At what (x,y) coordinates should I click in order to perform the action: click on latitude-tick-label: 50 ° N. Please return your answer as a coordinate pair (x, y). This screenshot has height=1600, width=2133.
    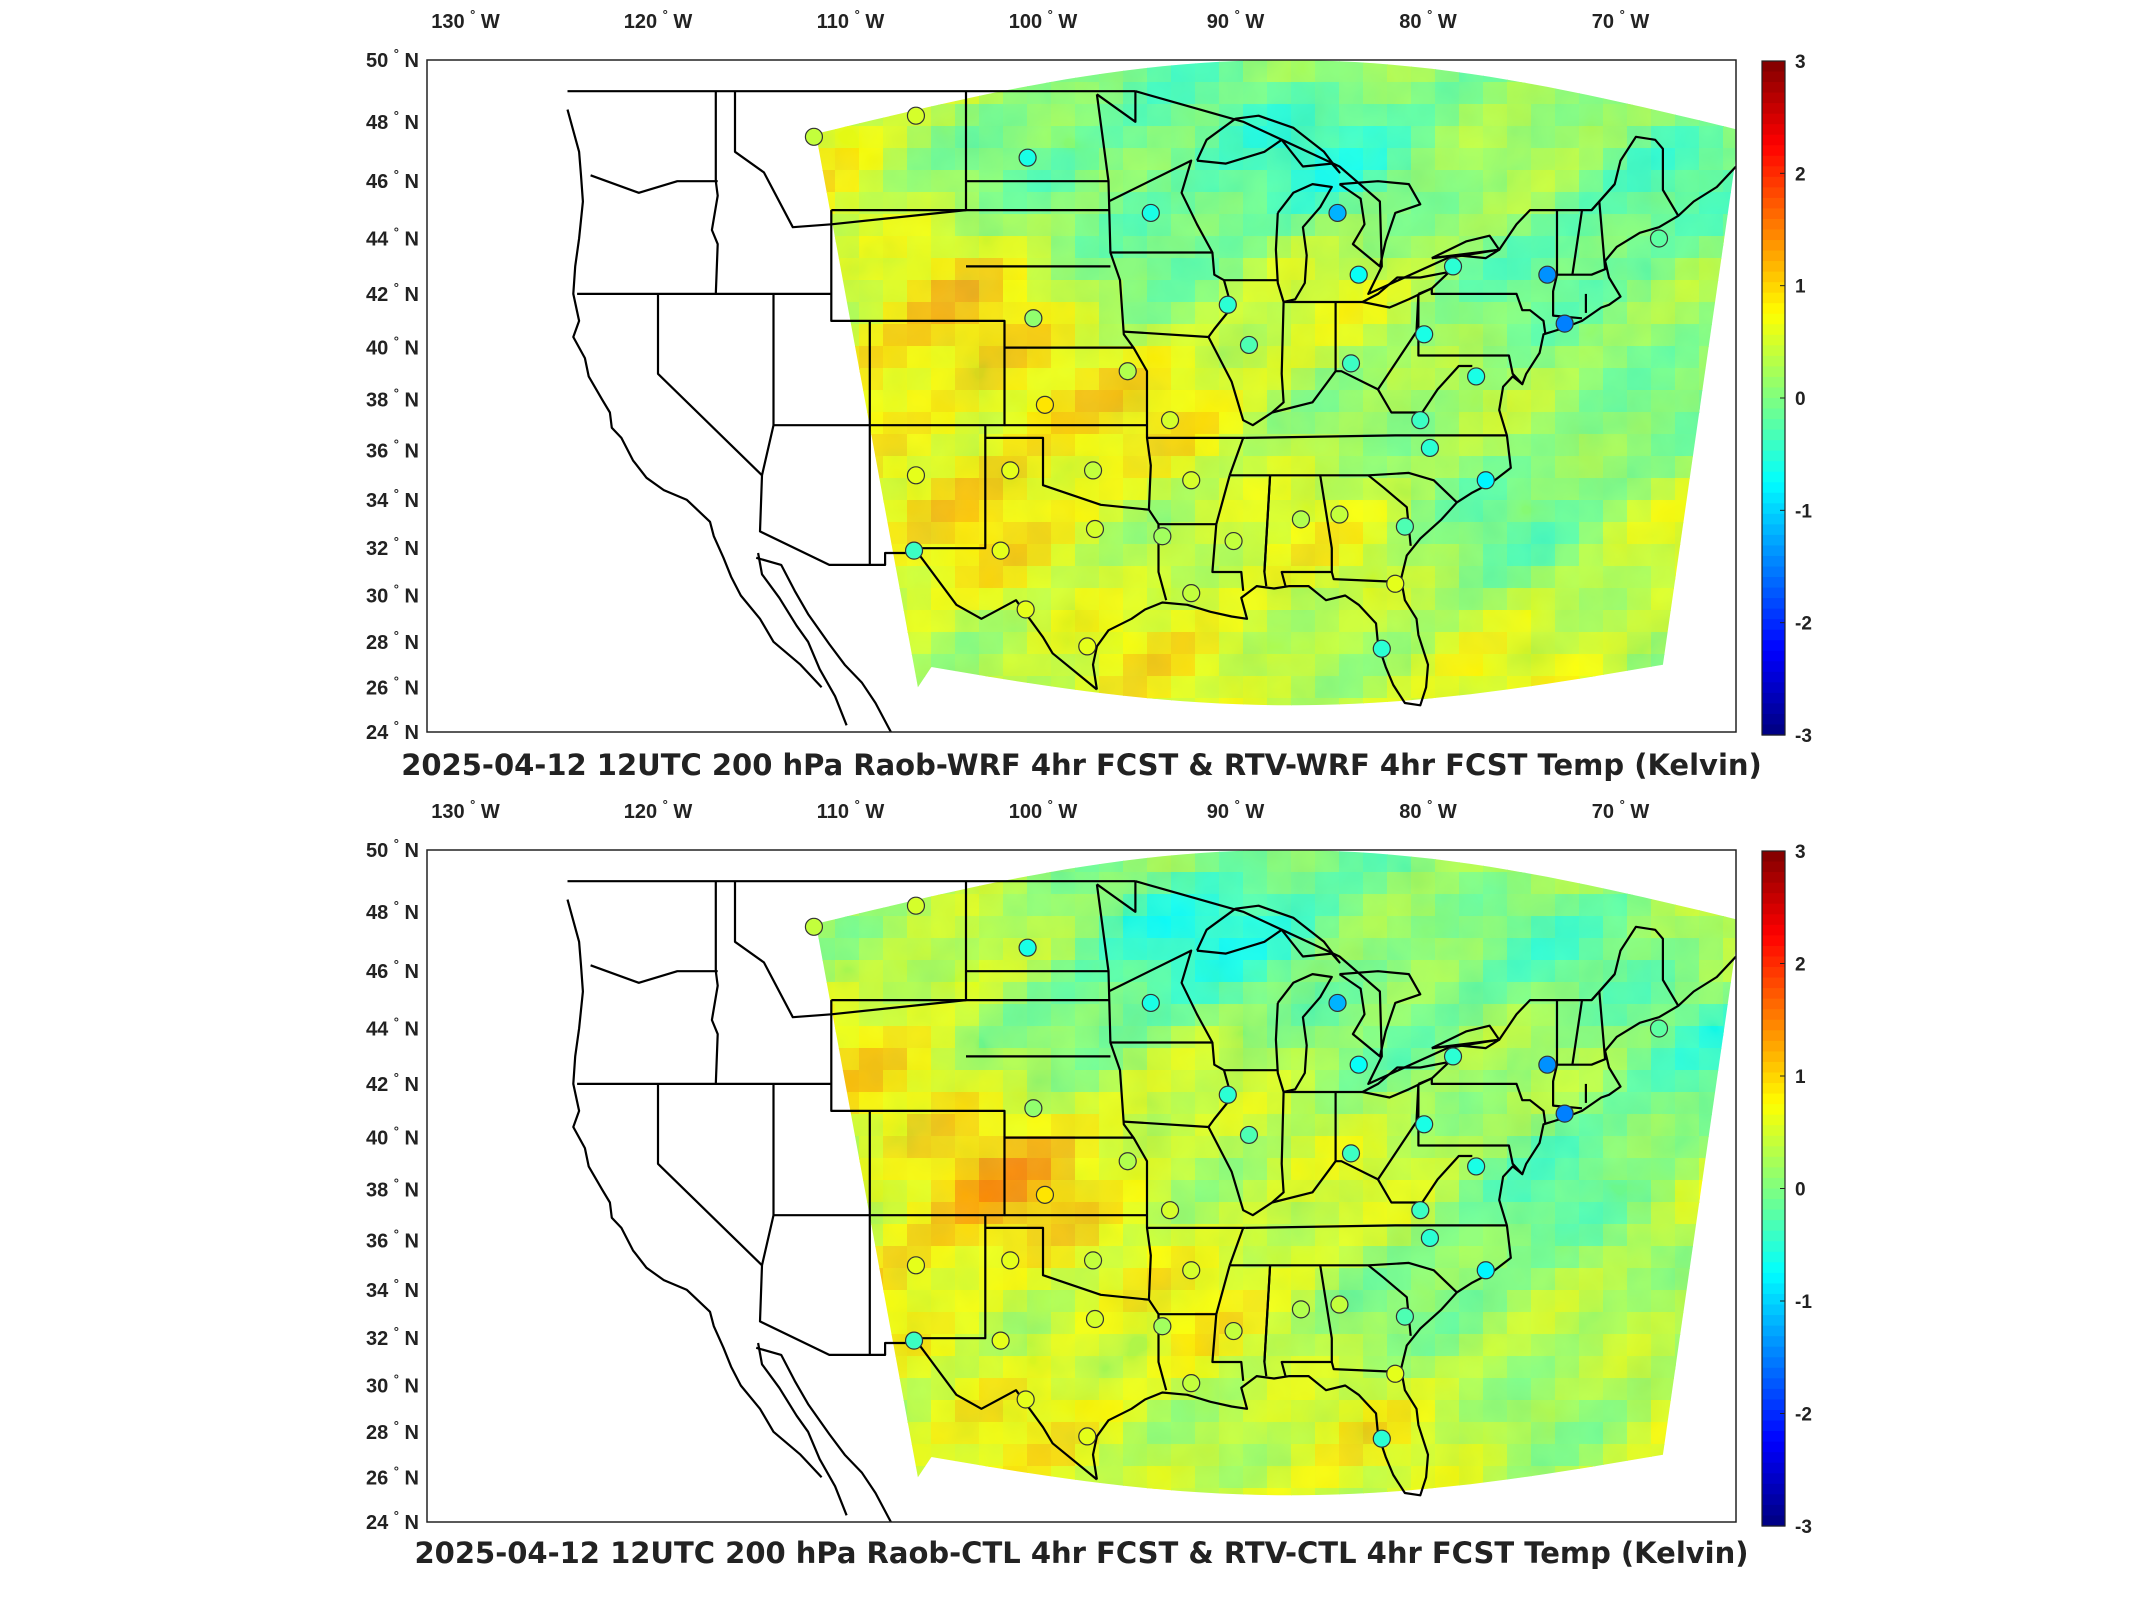
    Looking at the image, I should click on (392, 849).